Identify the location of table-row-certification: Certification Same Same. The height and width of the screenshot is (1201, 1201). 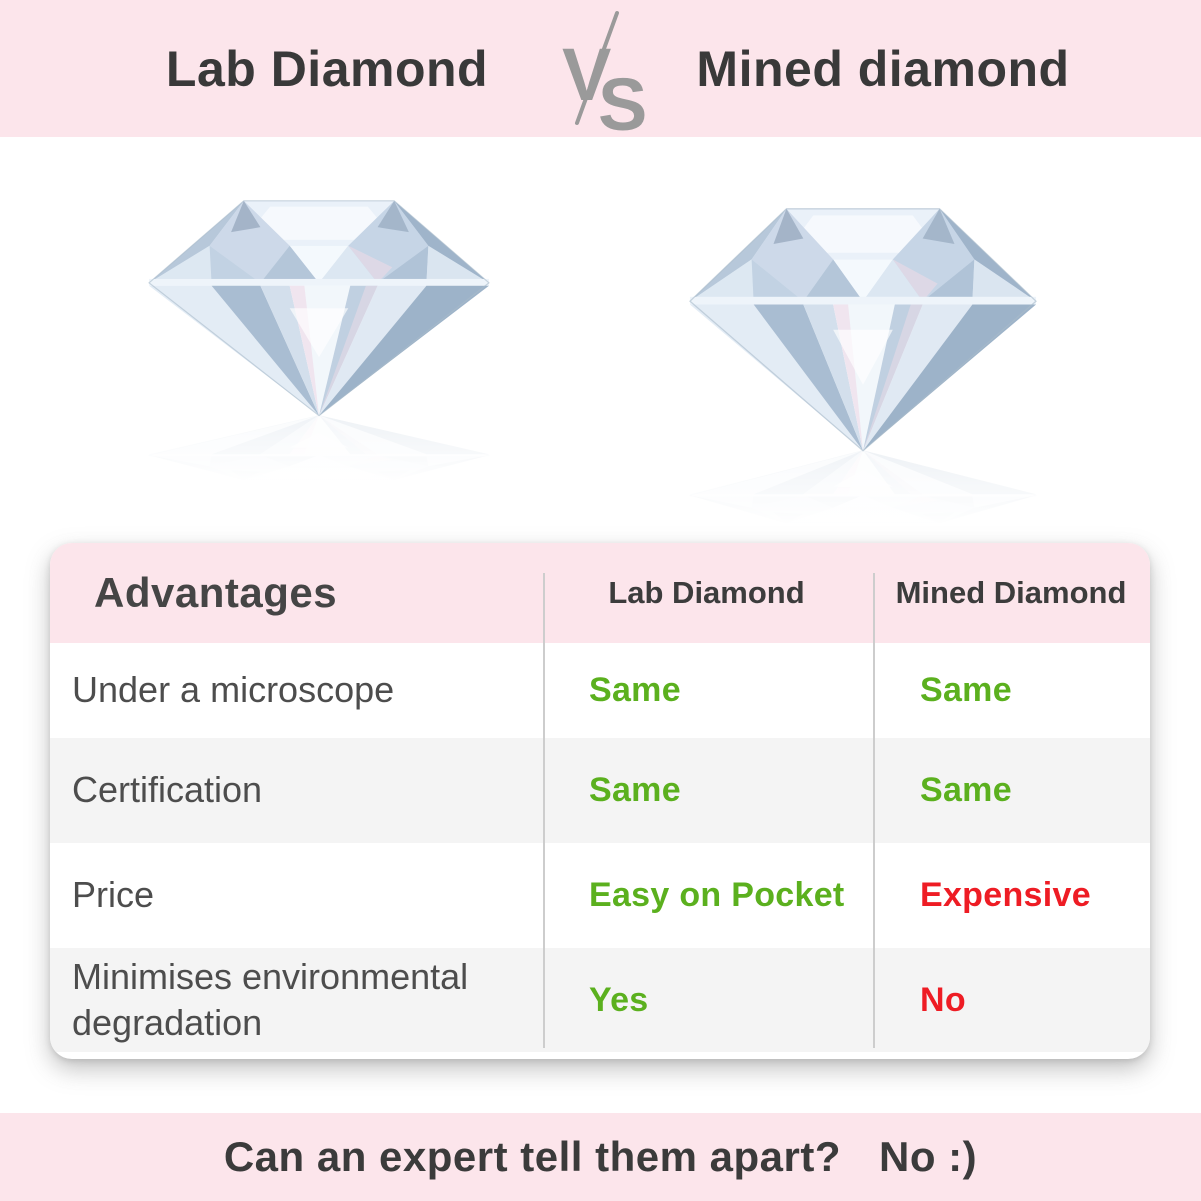
(600, 790).